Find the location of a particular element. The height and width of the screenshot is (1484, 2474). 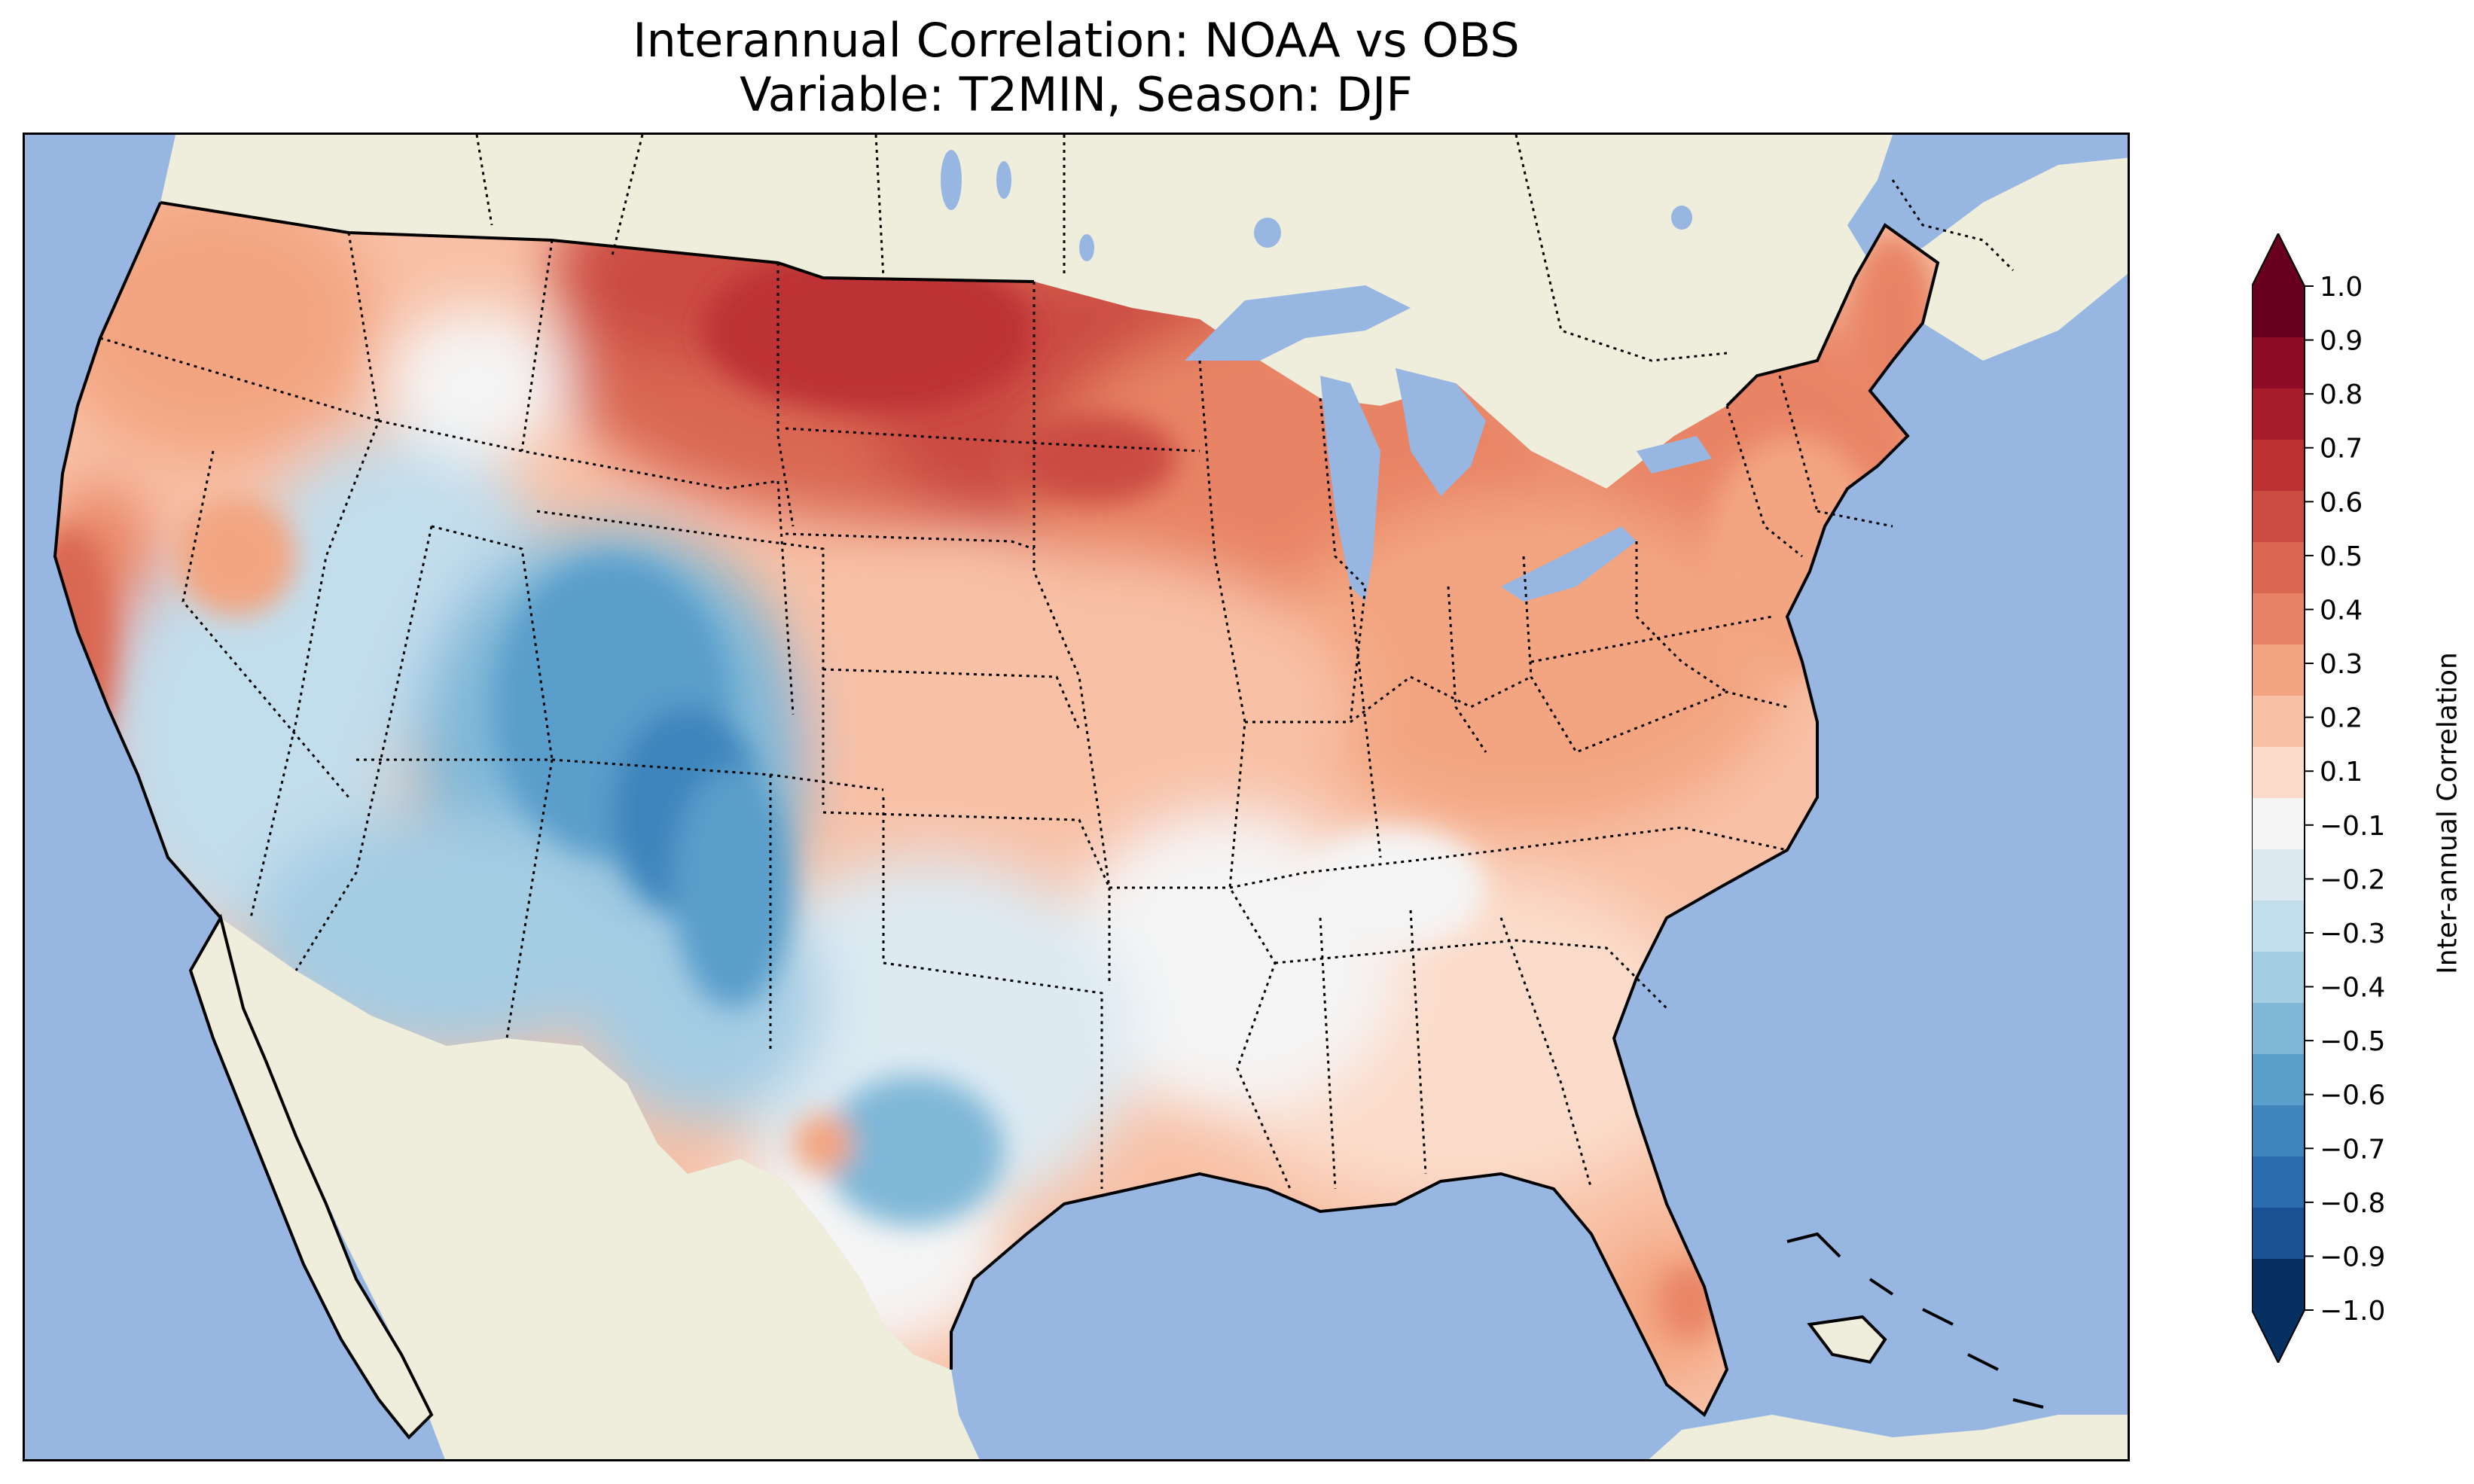

title-line-2: Variable: T2MIN, Season: DJF is located at coordinates (1077, 94).